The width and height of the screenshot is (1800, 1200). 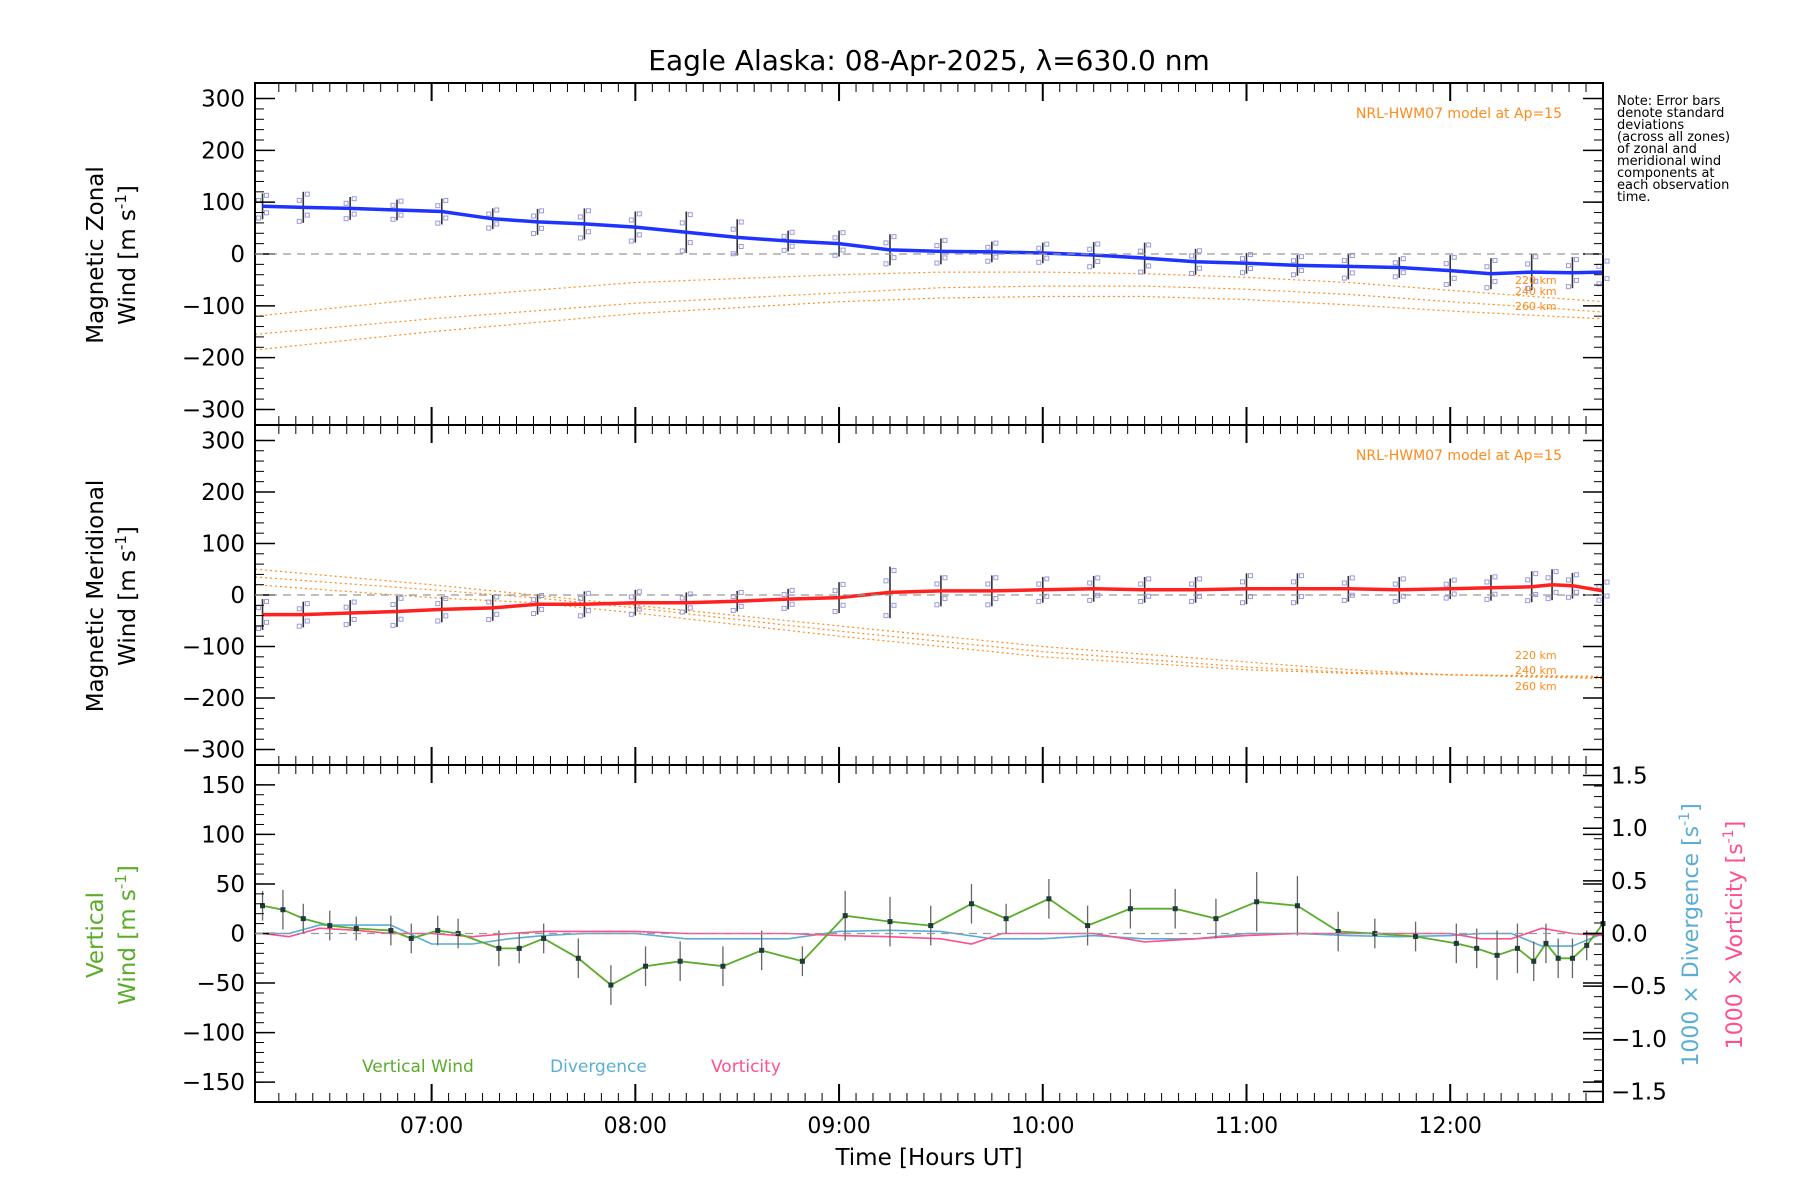 What do you see at coordinates (237, 935) in the screenshot?
I see `vertical-ytick-label: 0` at bounding box center [237, 935].